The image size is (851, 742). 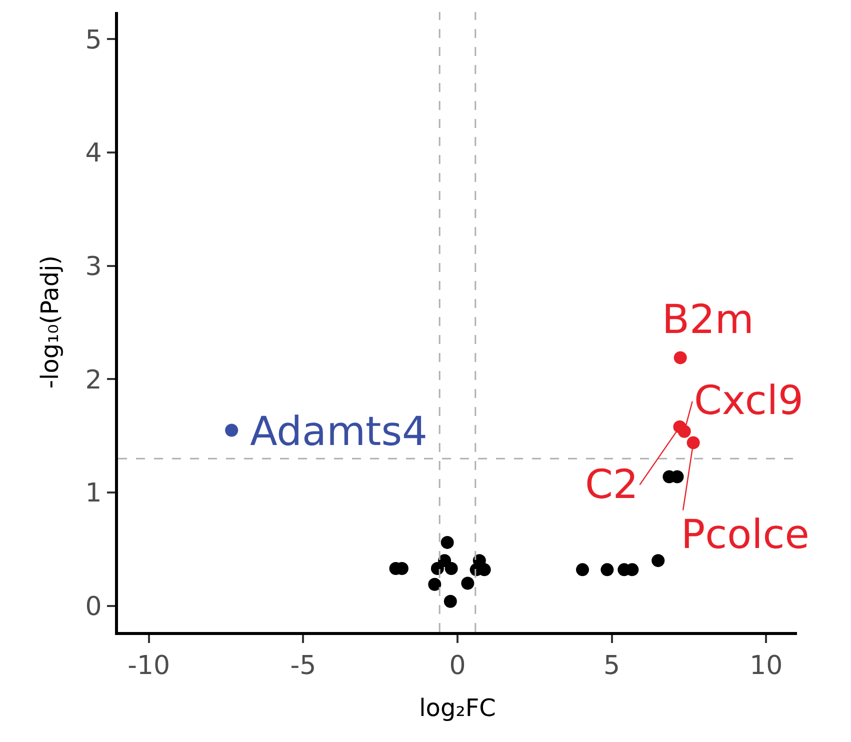 What do you see at coordinates (611, 485) in the screenshot?
I see `annotation: C2` at bounding box center [611, 485].